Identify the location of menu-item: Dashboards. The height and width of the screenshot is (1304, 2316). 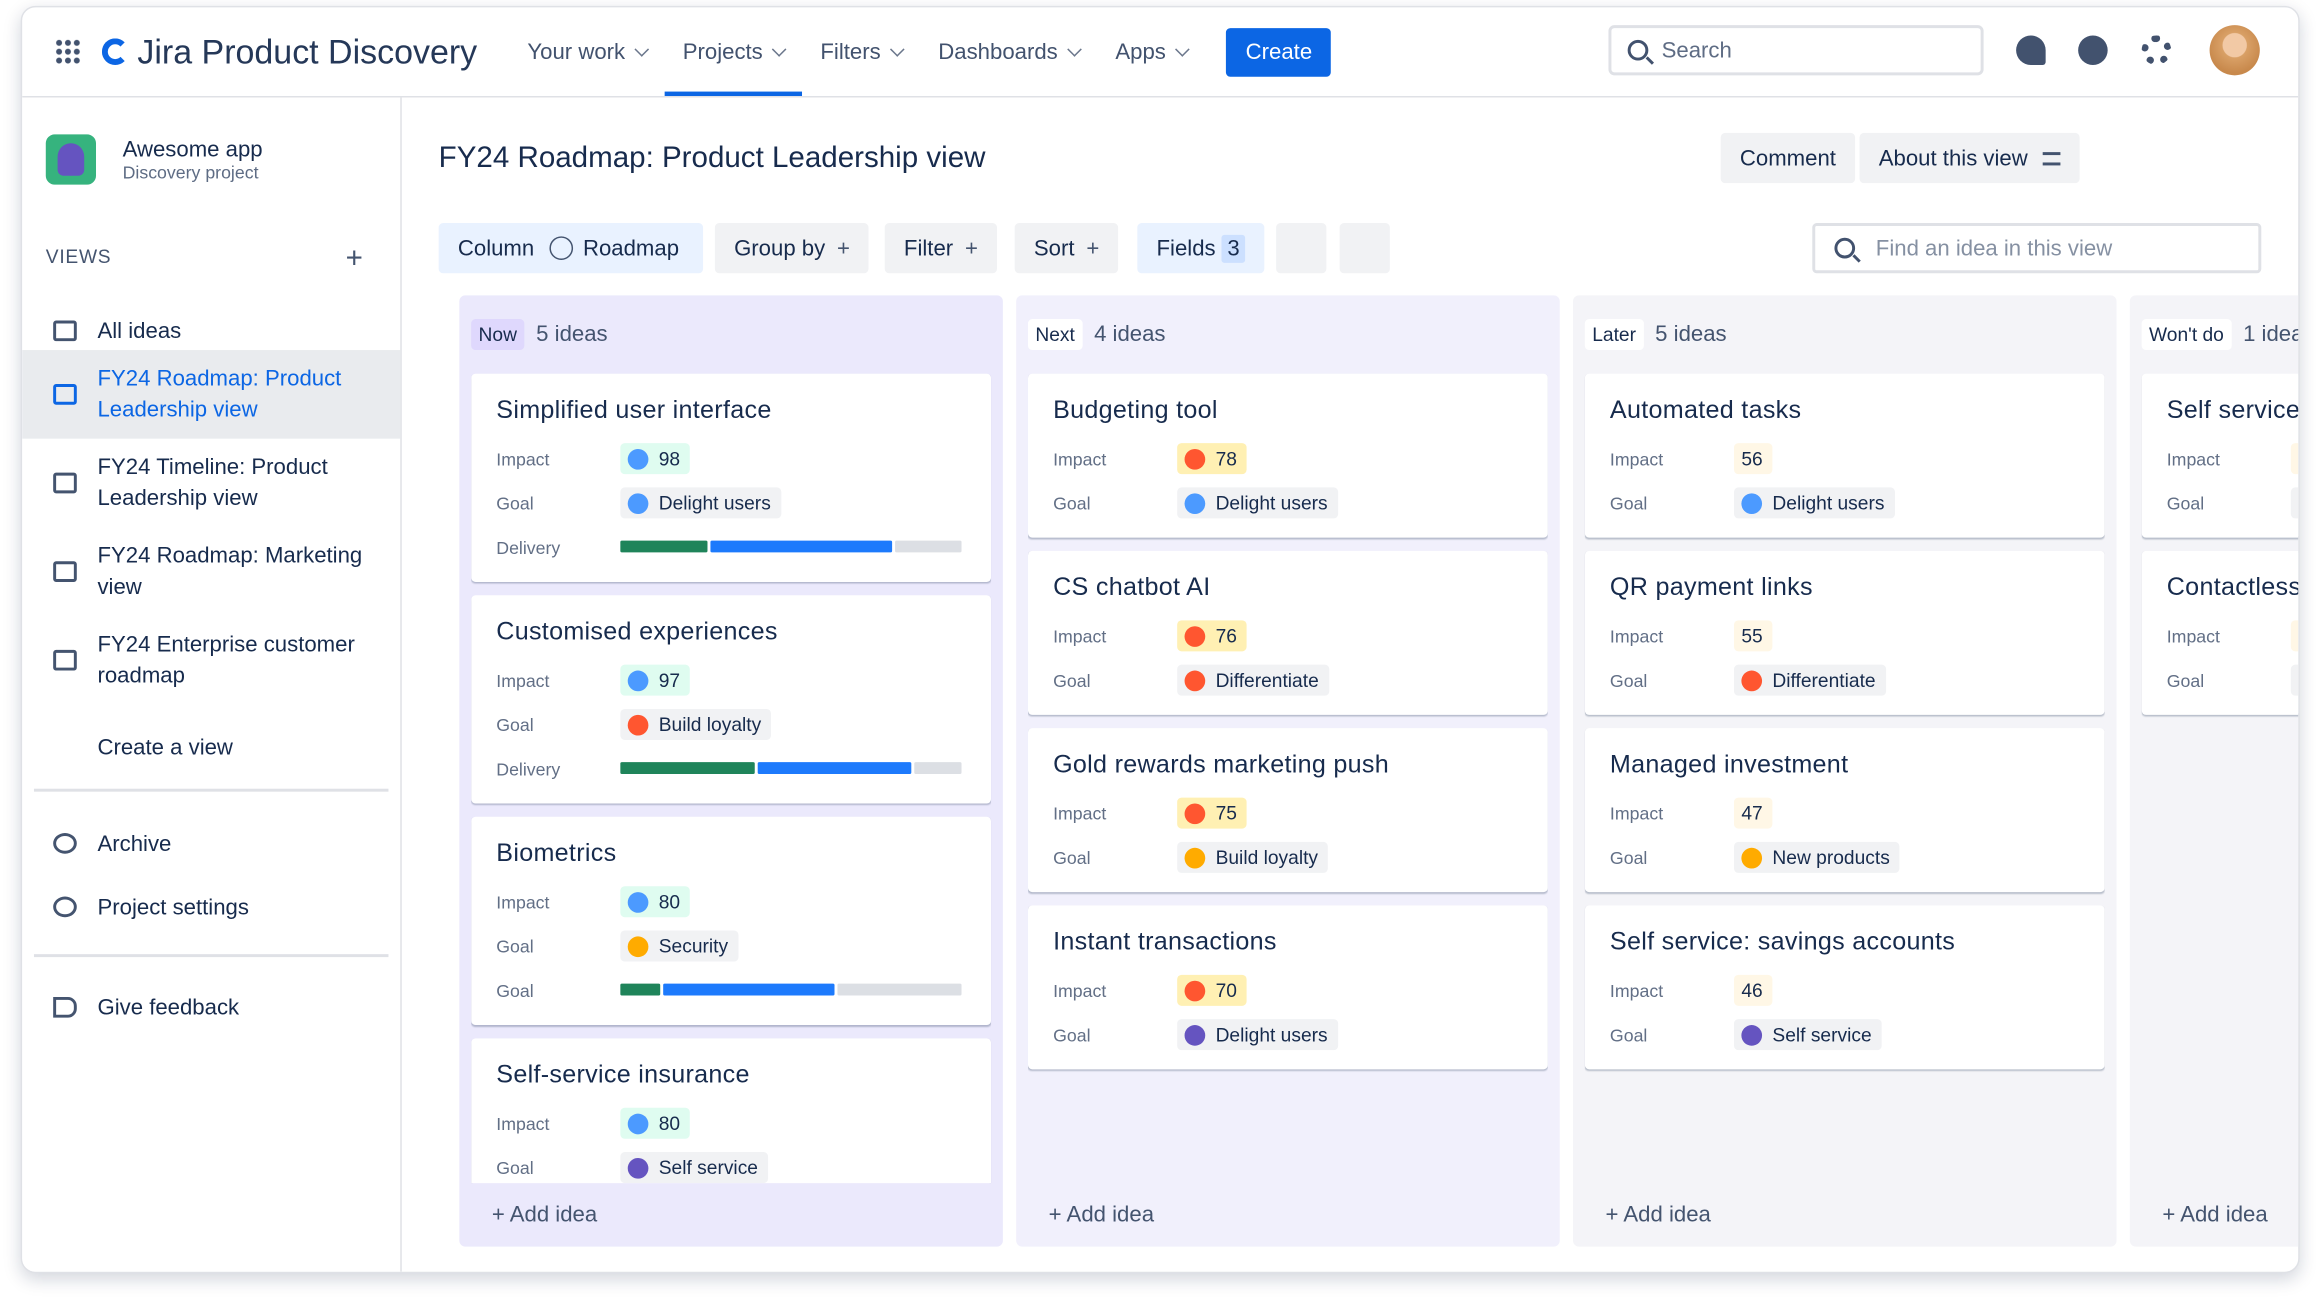
(1009, 51).